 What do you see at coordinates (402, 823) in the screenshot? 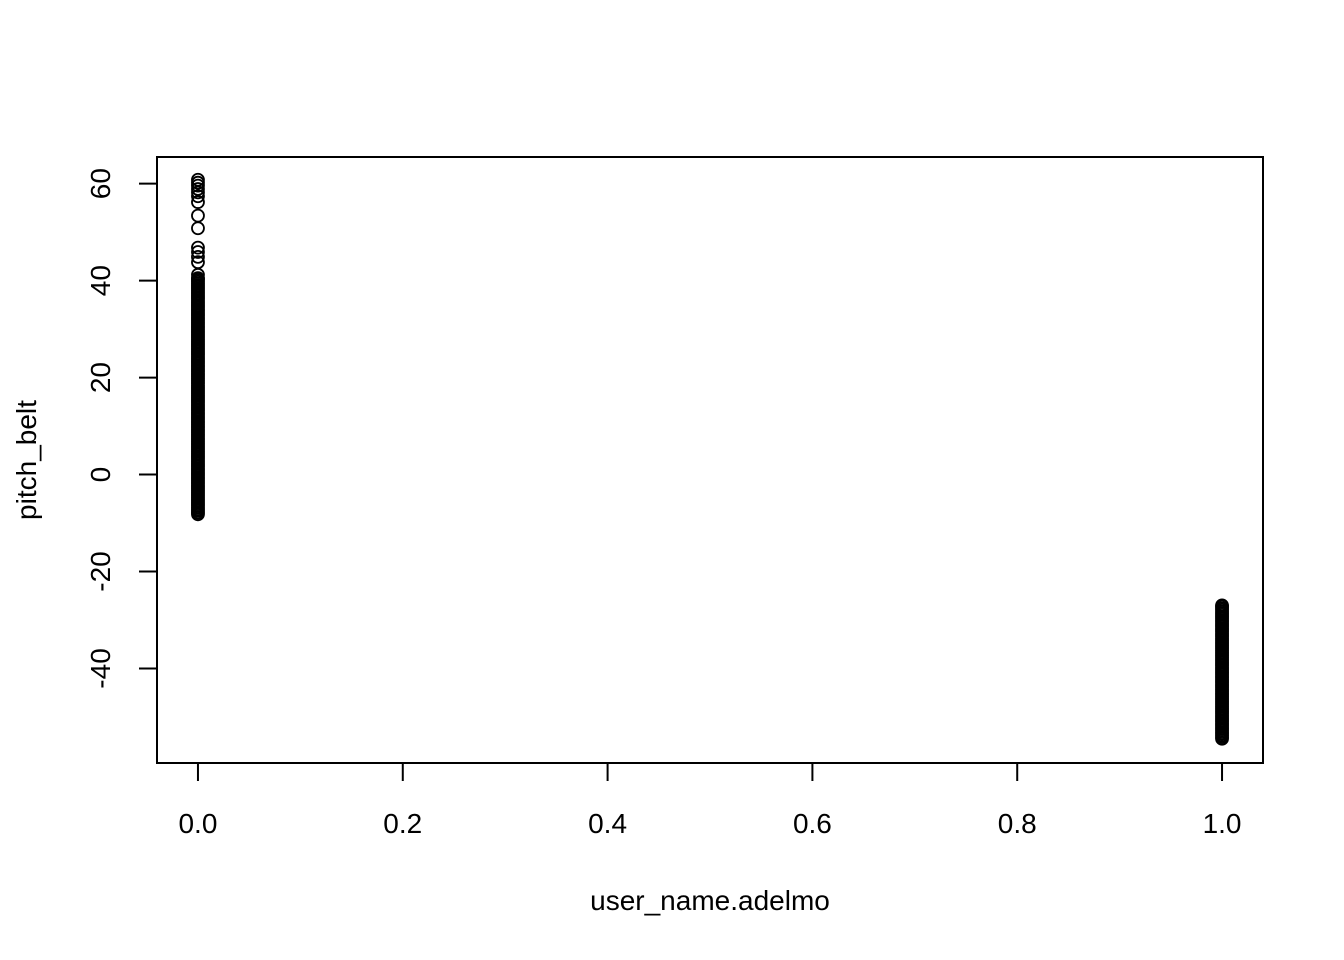
I see `x-tick-label: 0.2` at bounding box center [402, 823].